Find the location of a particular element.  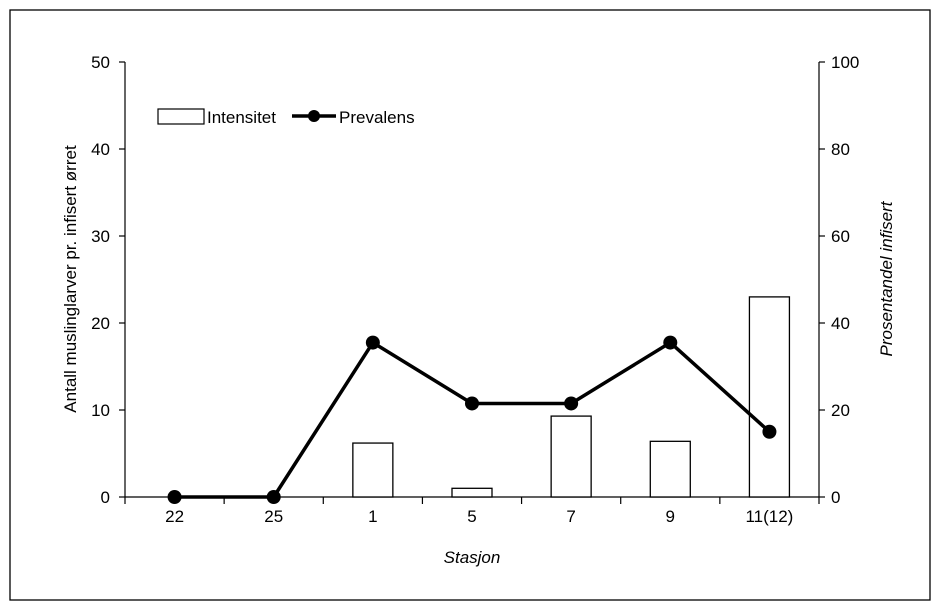

x-tick-label: 1 is located at coordinates (372, 516).